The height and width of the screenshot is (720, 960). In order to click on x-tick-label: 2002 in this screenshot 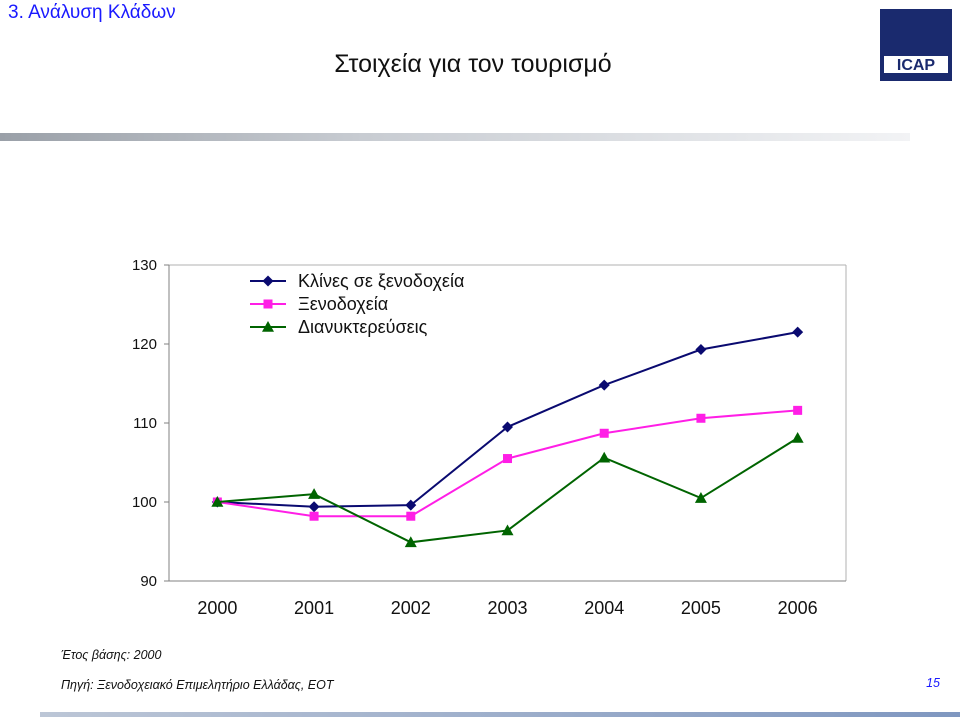, I will do `click(411, 608)`.